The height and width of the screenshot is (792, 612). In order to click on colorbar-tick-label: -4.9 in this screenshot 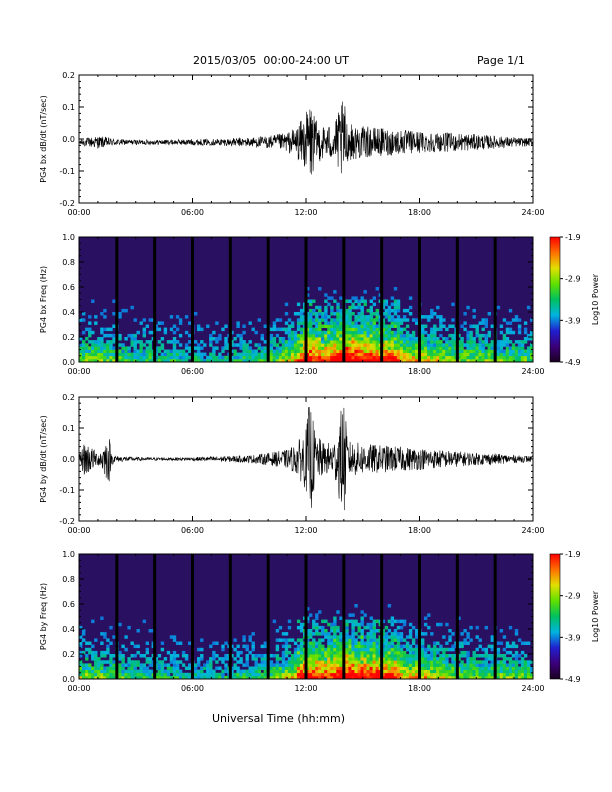, I will do `click(573, 362)`.